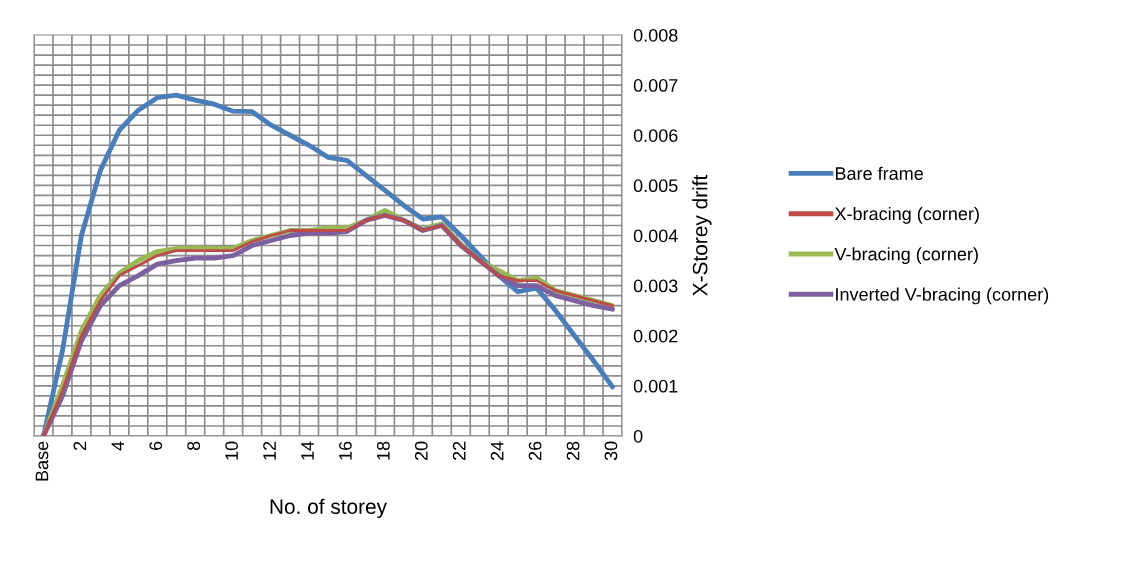 The width and height of the screenshot is (1147, 579). What do you see at coordinates (655, 336) in the screenshot?
I see `y-tick-label: 0.002` at bounding box center [655, 336].